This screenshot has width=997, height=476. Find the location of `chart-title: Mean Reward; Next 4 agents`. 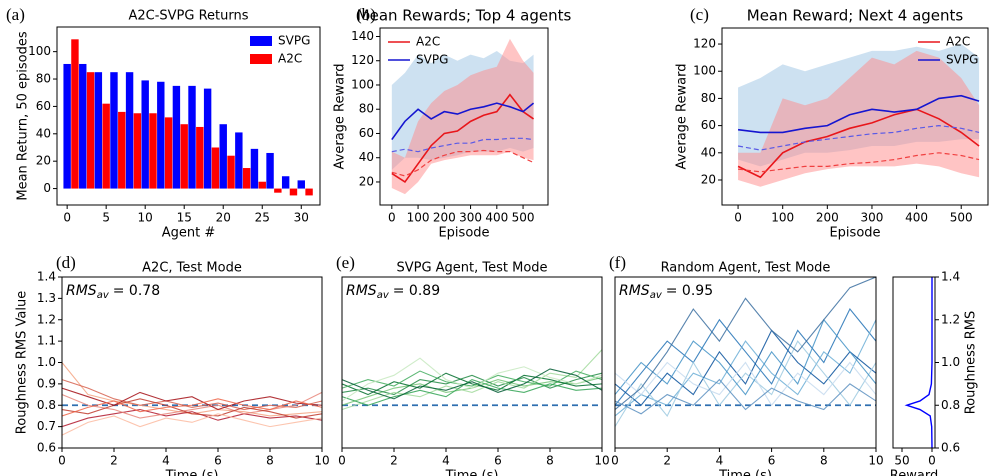

chart-title: Mean Reward; Next 4 agents is located at coordinates (855, 16).